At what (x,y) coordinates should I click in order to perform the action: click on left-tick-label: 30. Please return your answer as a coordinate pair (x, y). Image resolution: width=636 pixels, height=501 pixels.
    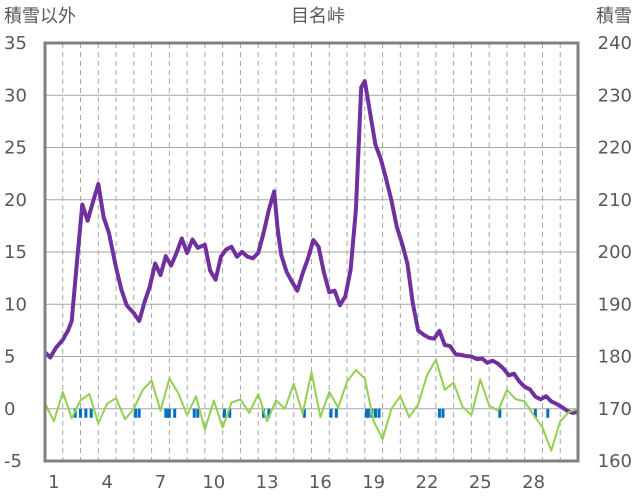
    Looking at the image, I should click on (15, 95).